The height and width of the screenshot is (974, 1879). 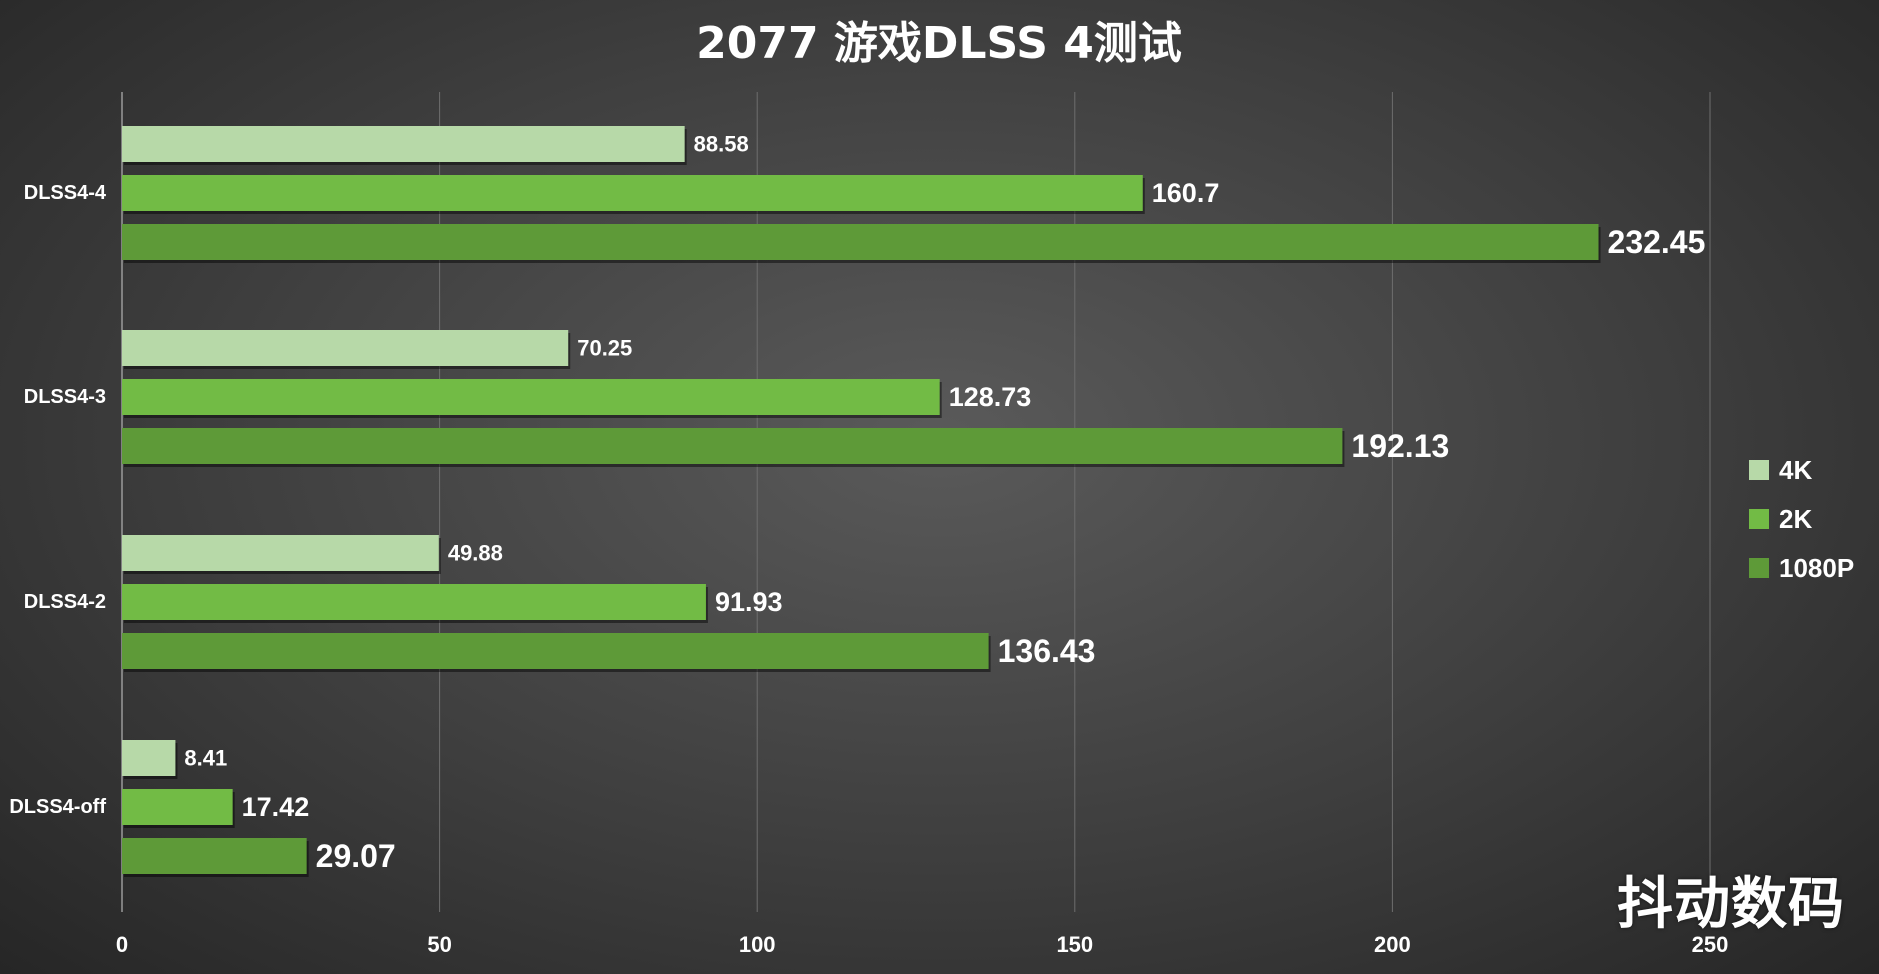 I want to click on legend: 4K 2K 1080P, so click(x=1801, y=519).